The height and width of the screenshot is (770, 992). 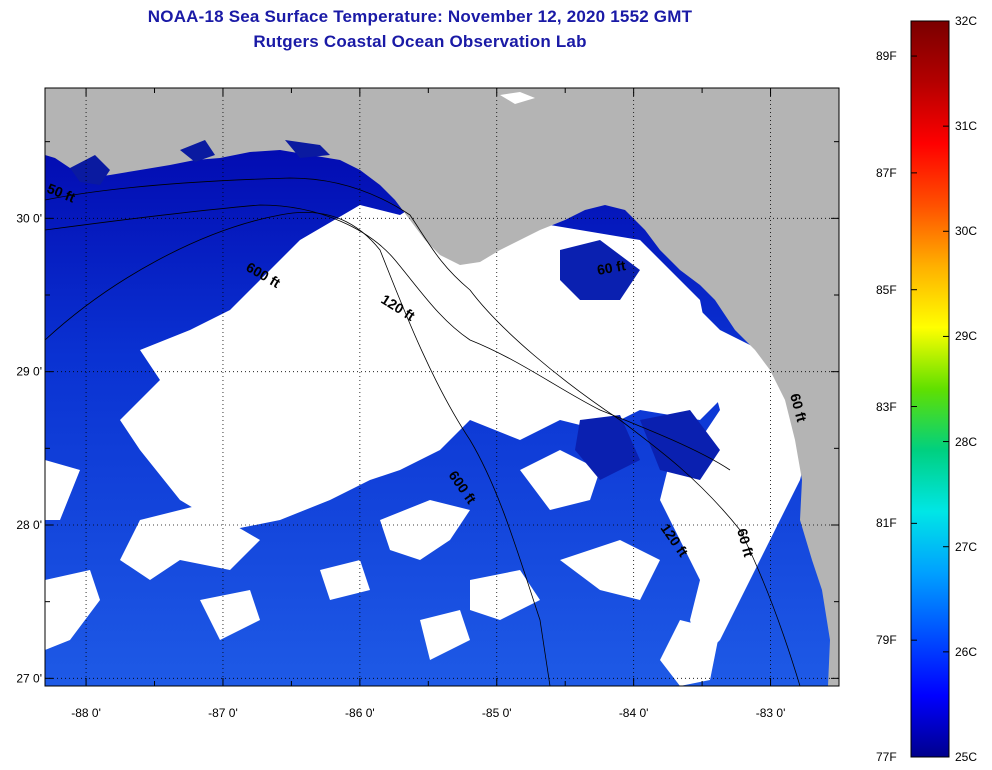 What do you see at coordinates (29, 372) in the screenshot?
I see `lat-tick-label: 29 0'` at bounding box center [29, 372].